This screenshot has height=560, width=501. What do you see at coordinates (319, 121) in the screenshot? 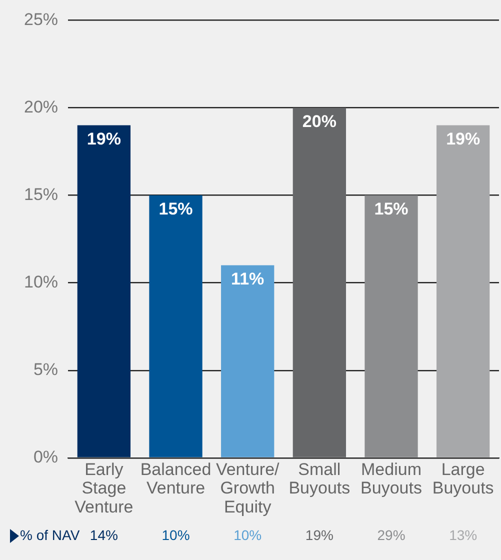
I see `data-label: 20%` at bounding box center [319, 121].